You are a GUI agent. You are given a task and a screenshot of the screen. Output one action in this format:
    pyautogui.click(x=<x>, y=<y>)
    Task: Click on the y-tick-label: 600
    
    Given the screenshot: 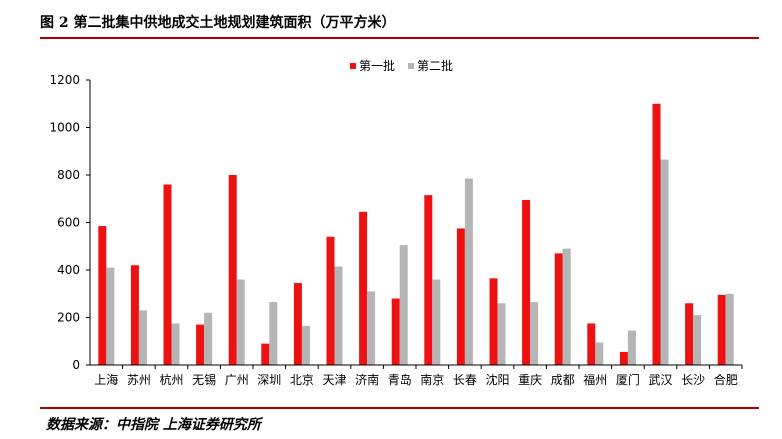 What is the action you would take?
    pyautogui.click(x=68, y=223)
    